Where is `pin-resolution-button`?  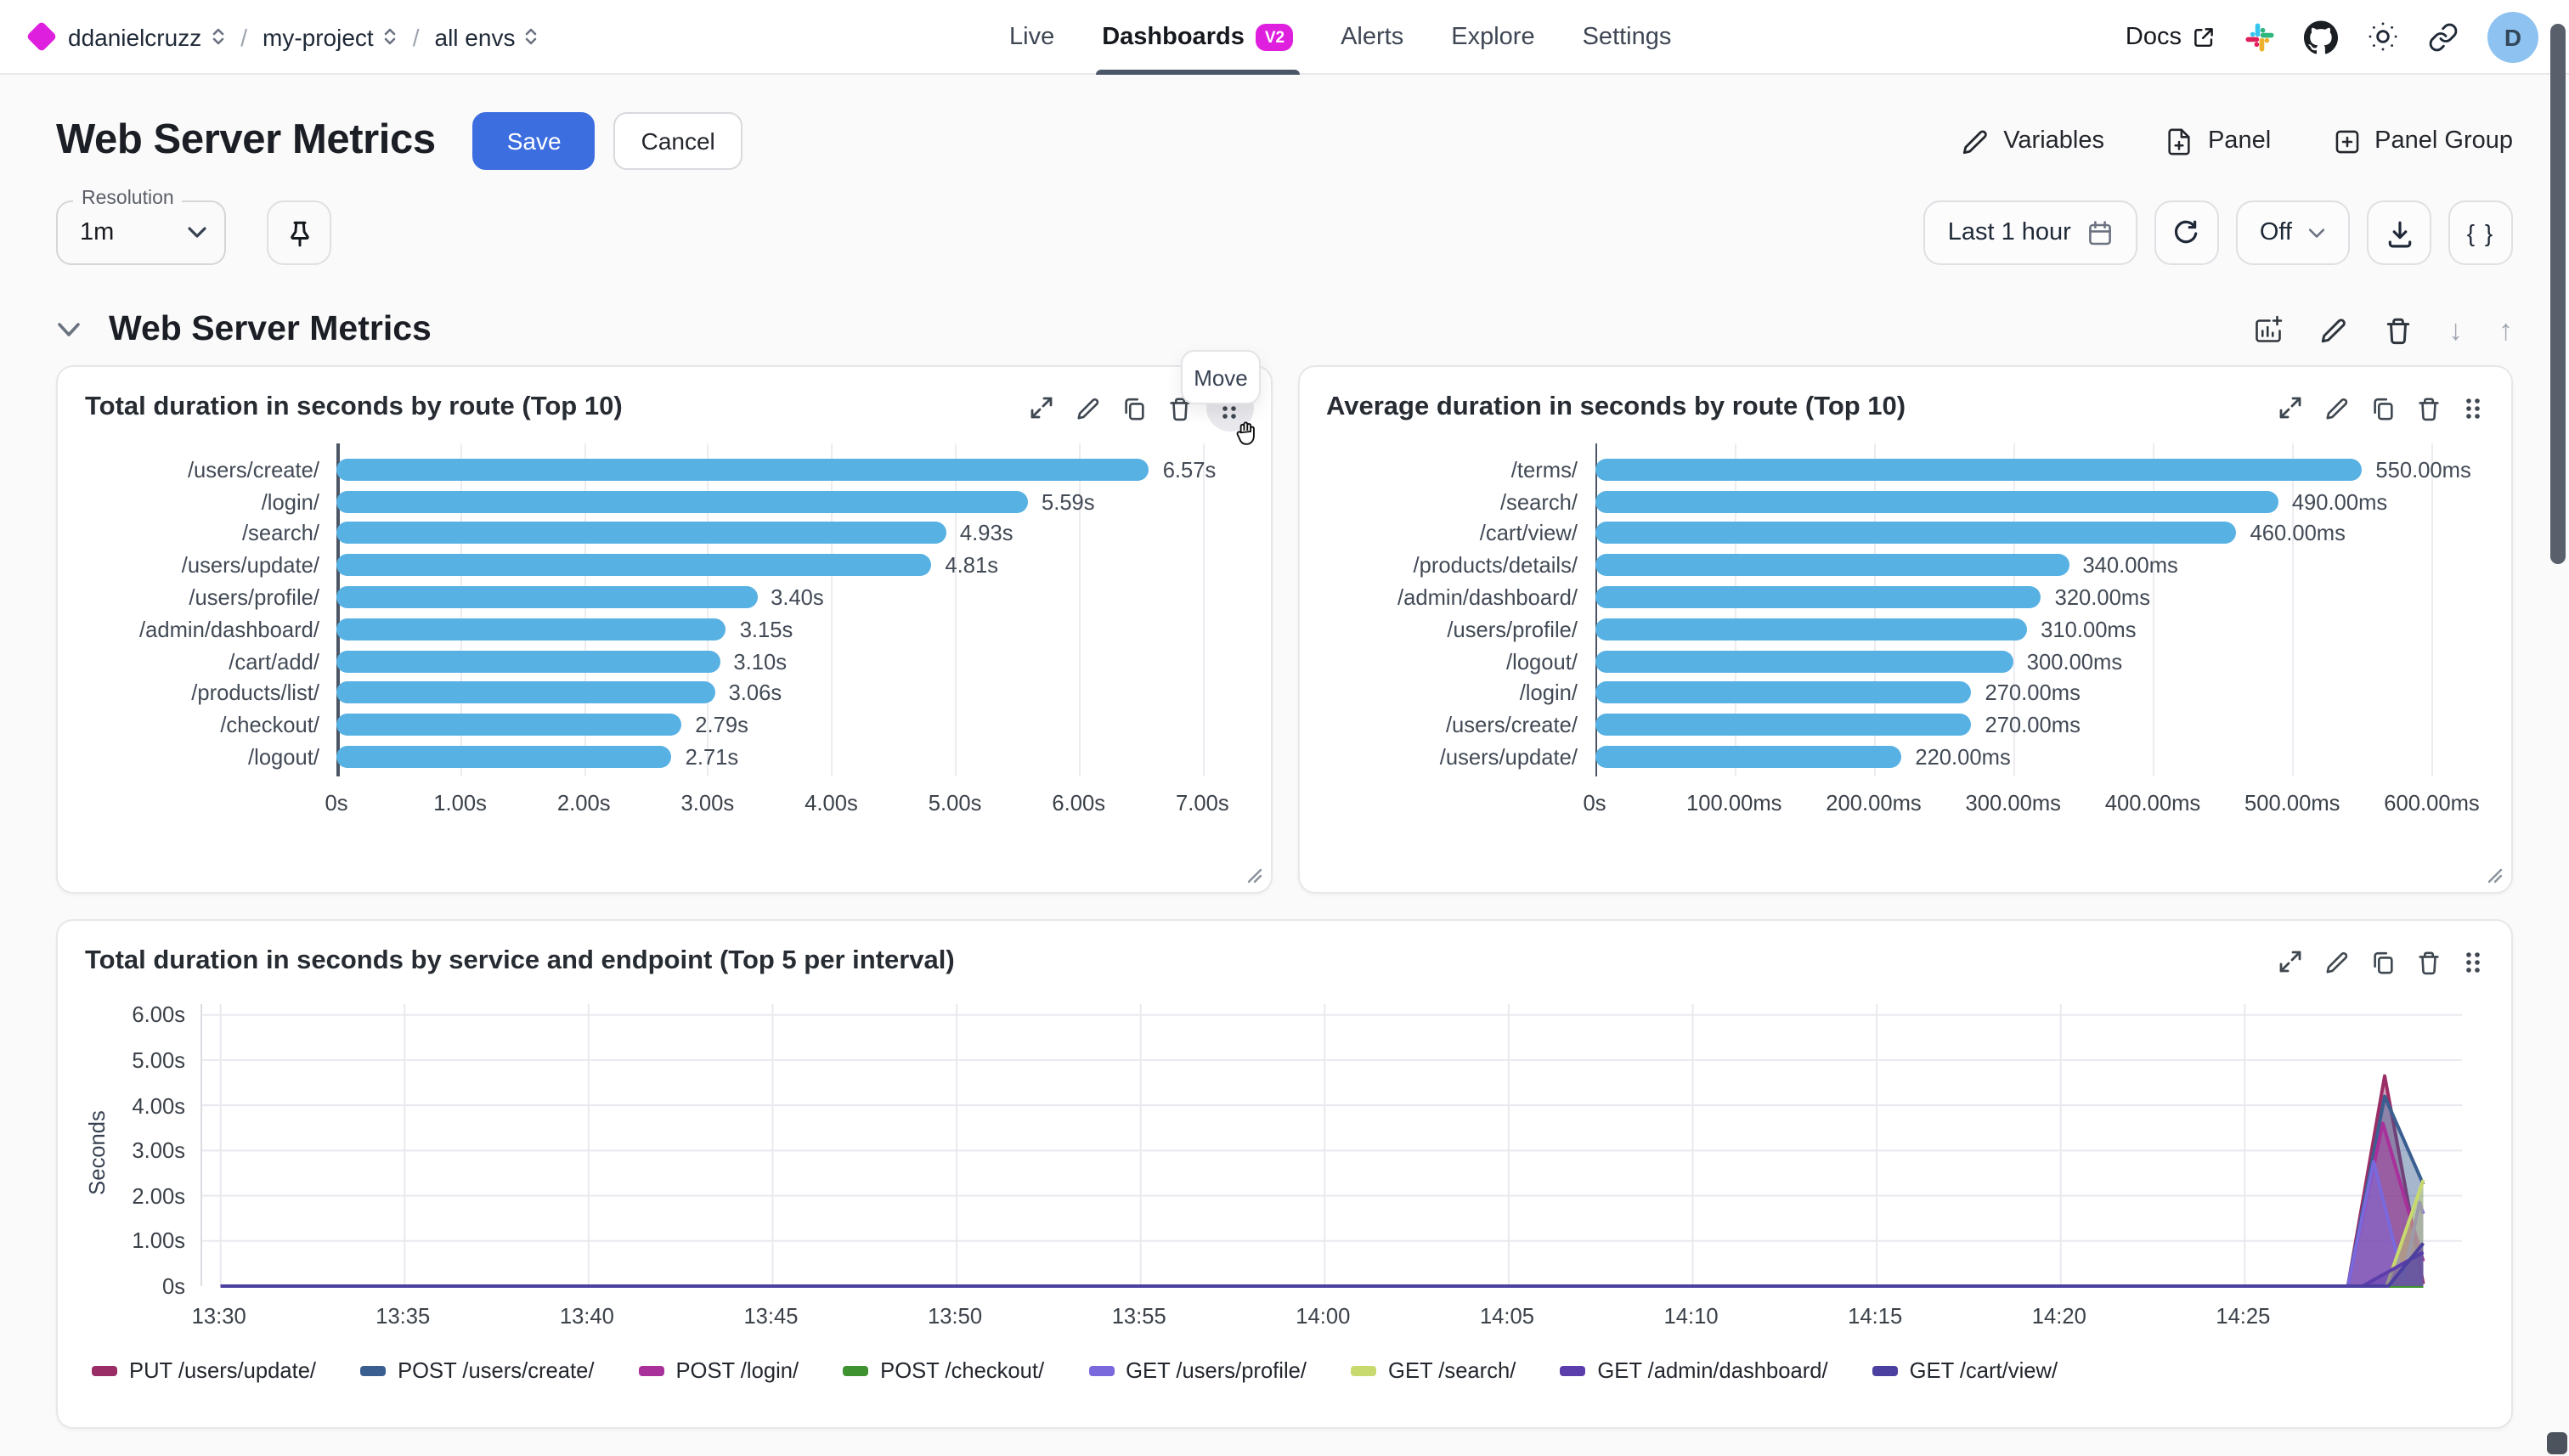
pin-resolution-button is located at coordinates (299, 233).